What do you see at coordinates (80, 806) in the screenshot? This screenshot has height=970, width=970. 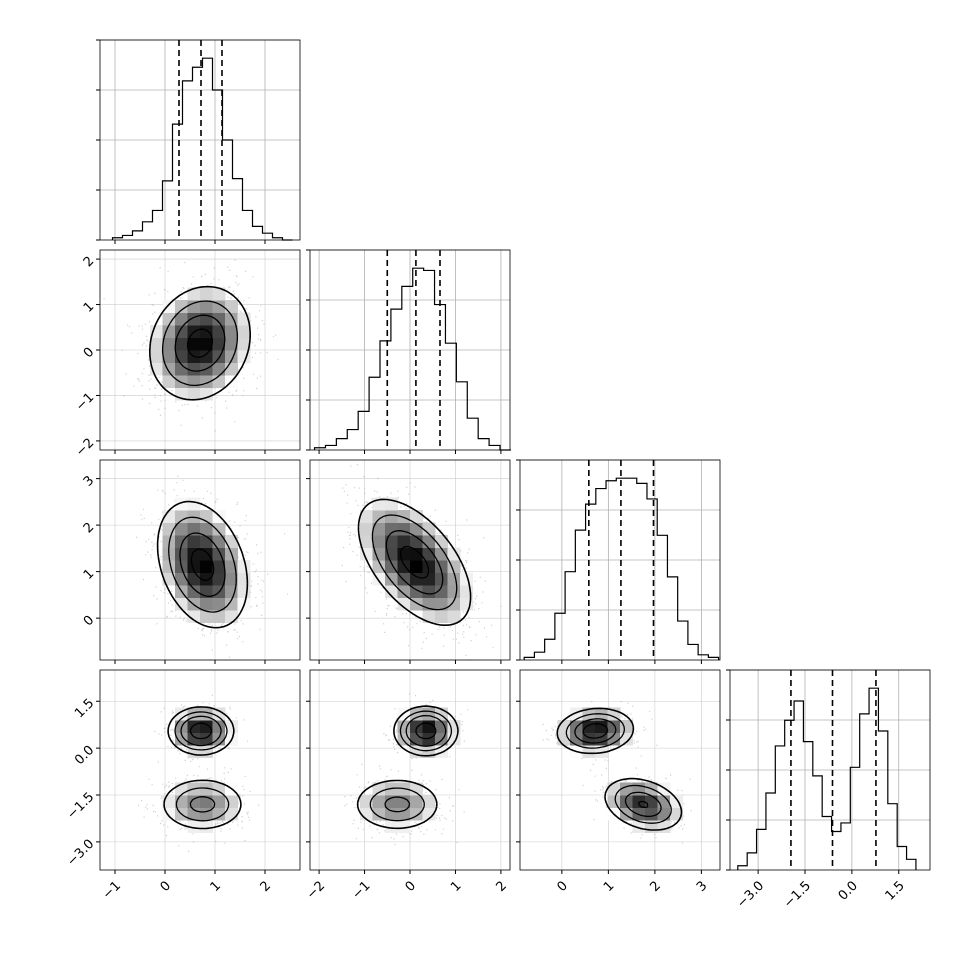 I see `y-tick-label: −1.5` at bounding box center [80, 806].